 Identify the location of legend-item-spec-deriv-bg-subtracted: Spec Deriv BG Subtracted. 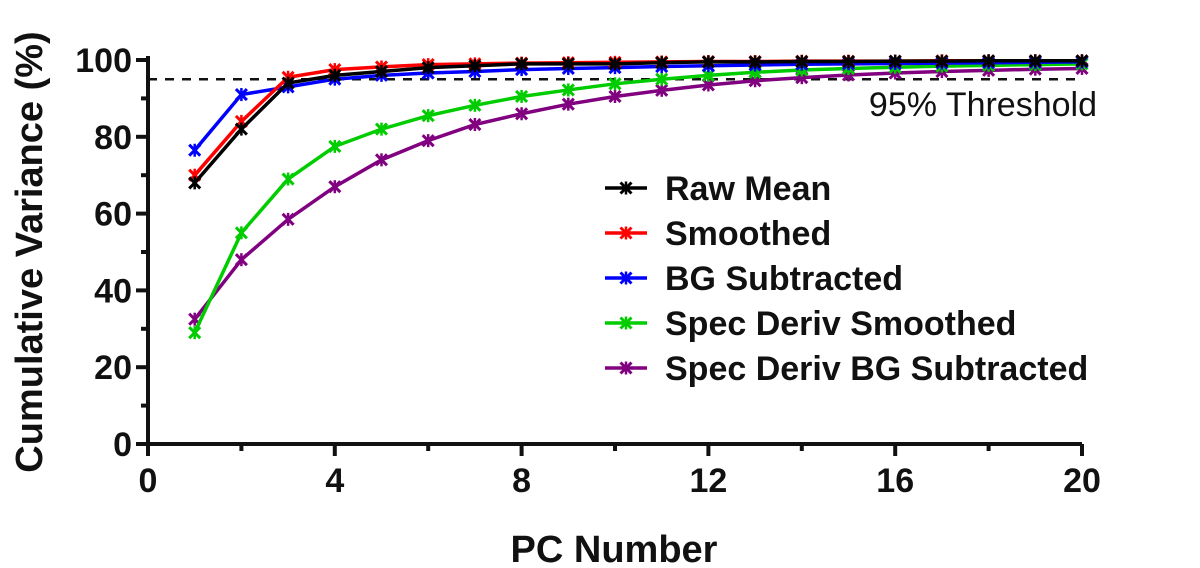
(846, 369).